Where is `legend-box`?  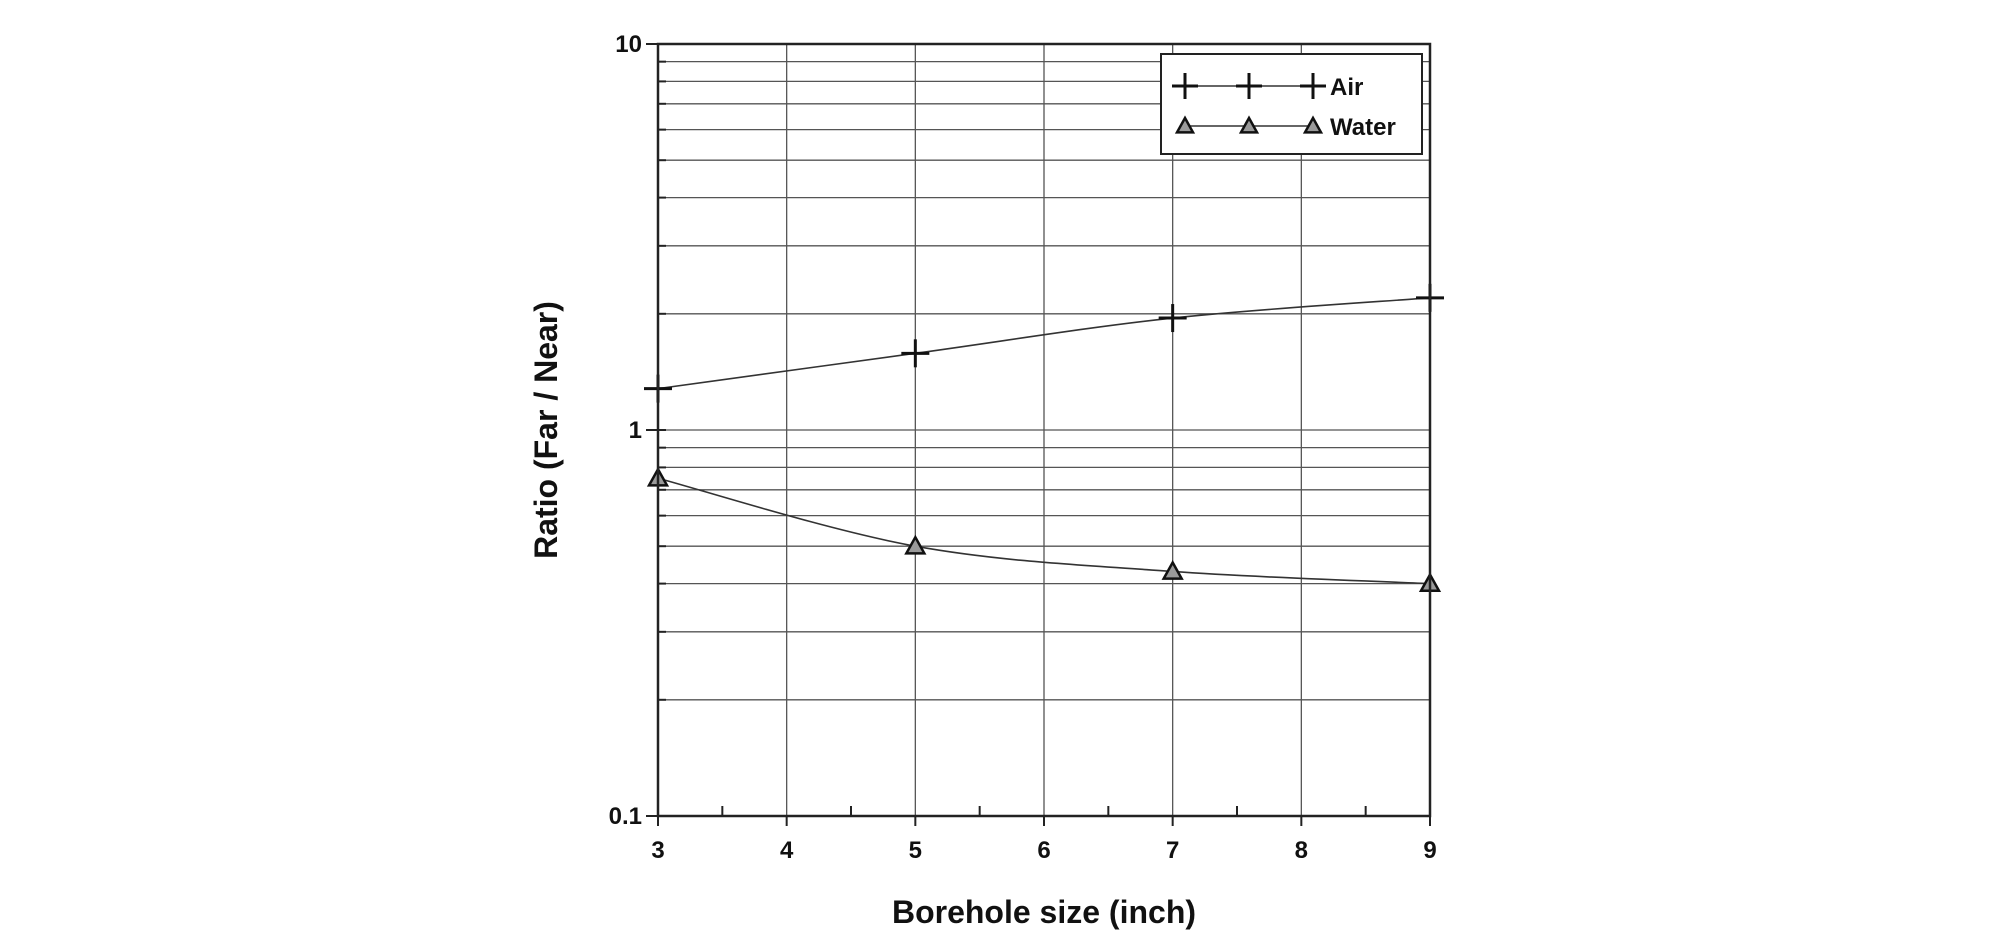 legend-box is located at coordinates (1291, 104).